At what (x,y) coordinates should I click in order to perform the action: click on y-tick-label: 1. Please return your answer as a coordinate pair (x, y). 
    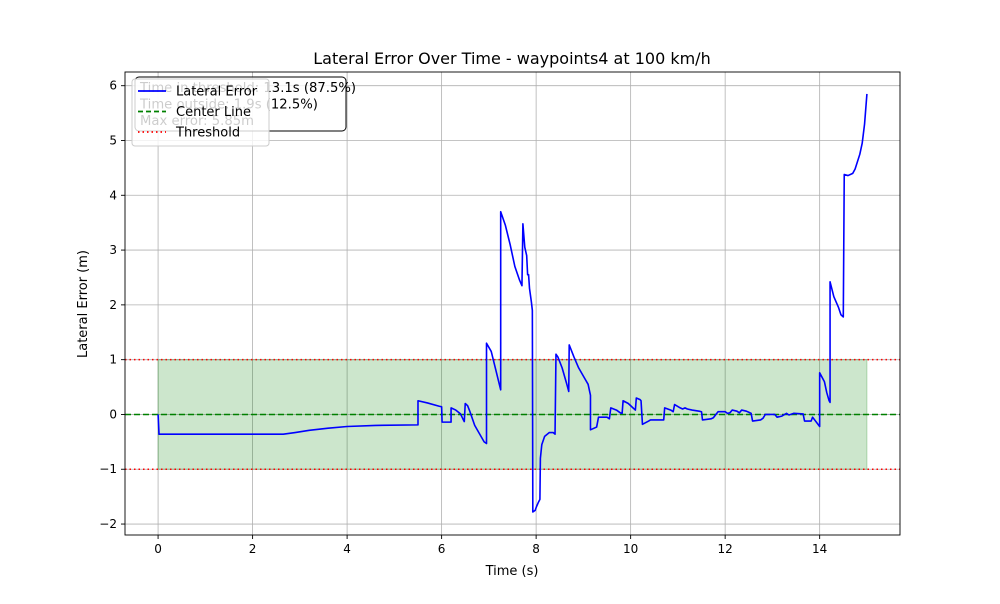
    Looking at the image, I should click on (113, 360).